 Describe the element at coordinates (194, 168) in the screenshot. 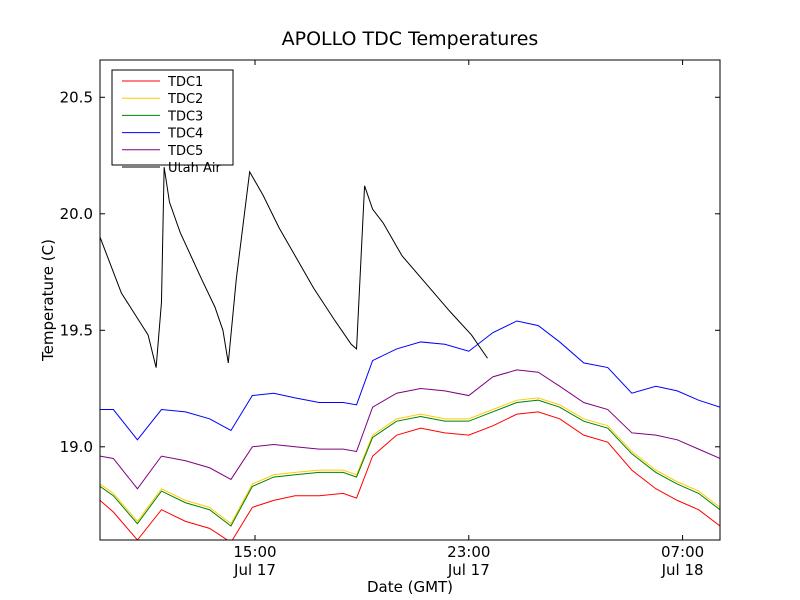

I see `legend-label-utah-air: Utah Air` at that location.